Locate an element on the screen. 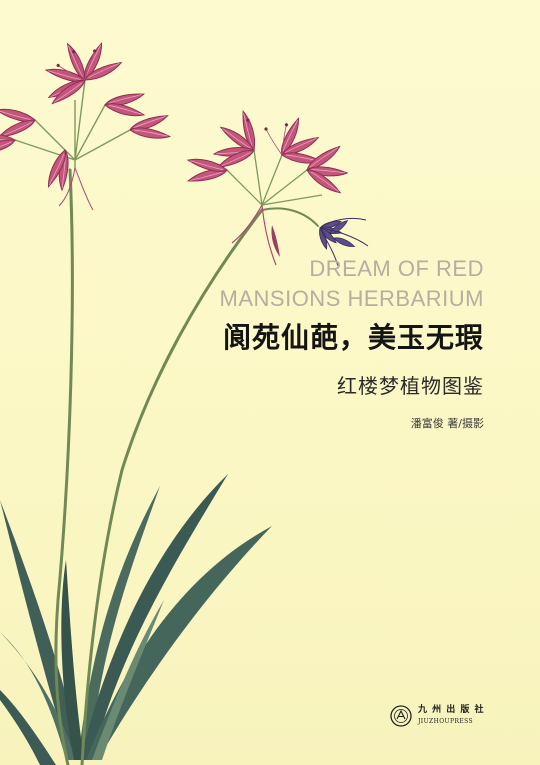  chinese-title: 阆苑仙葩，美玉无瑕 is located at coordinates (353, 337).